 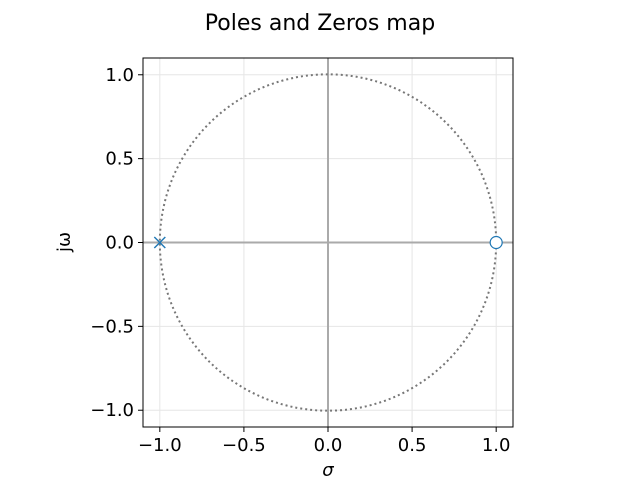 I want to click on chart-title: Poles and Zeros map, so click(x=320, y=23).